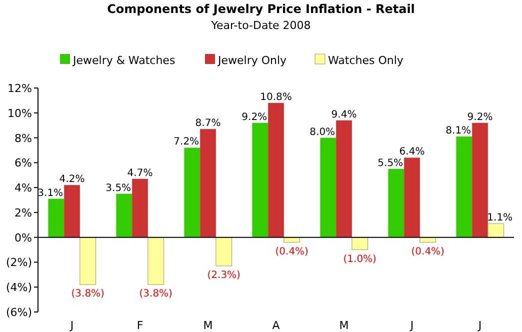 The height and width of the screenshot is (332, 522). What do you see at coordinates (72, 180) in the screenshot?
I see `data-label: 4.2%` at bounding box center [72, 180].